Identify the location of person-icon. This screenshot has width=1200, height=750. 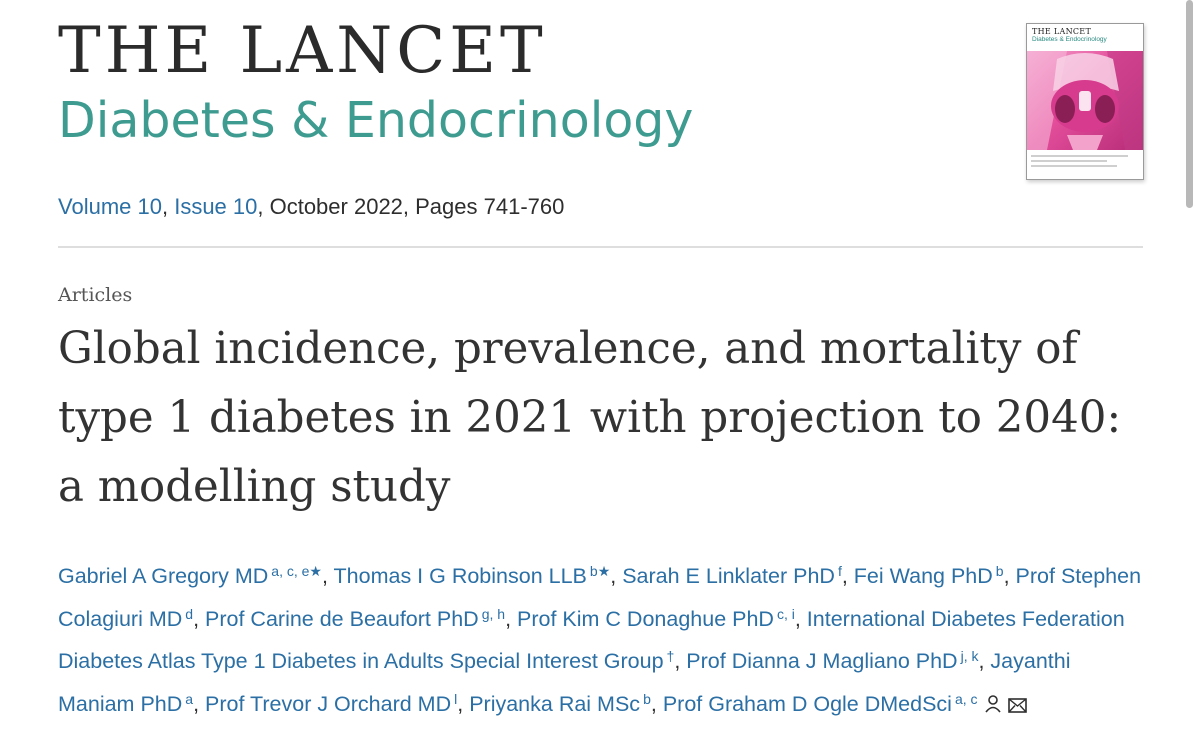
(993, 707).